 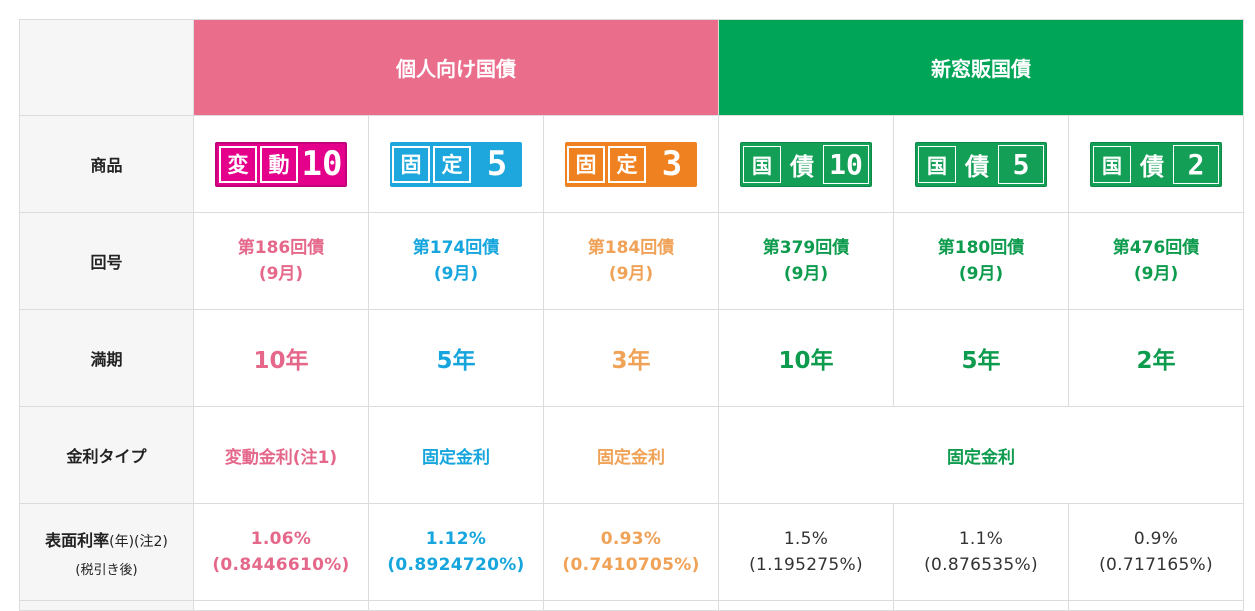 I want to click on maturity-term: 3年, so click(x=631, y=358).